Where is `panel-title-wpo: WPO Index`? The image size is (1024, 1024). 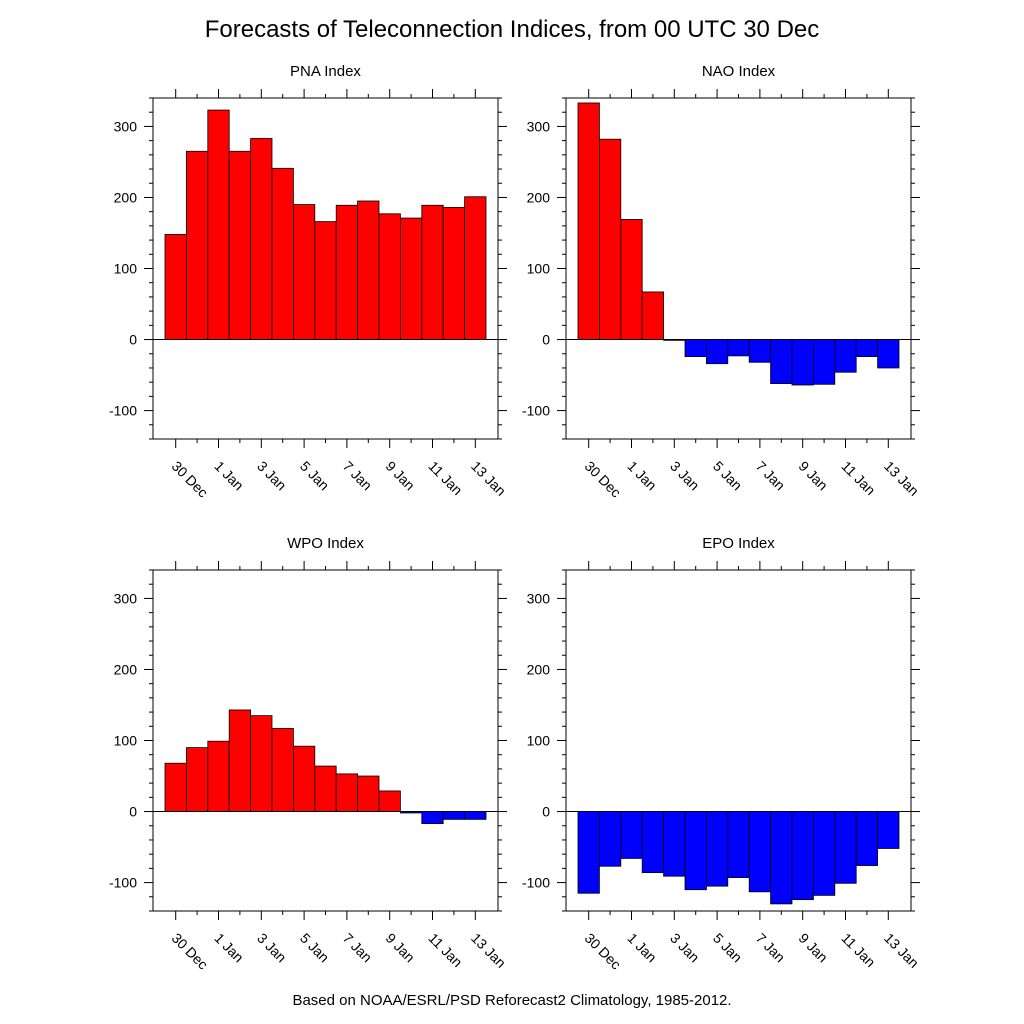 panel-title-wpo: WPO Index is located at coordinates (325, 543).